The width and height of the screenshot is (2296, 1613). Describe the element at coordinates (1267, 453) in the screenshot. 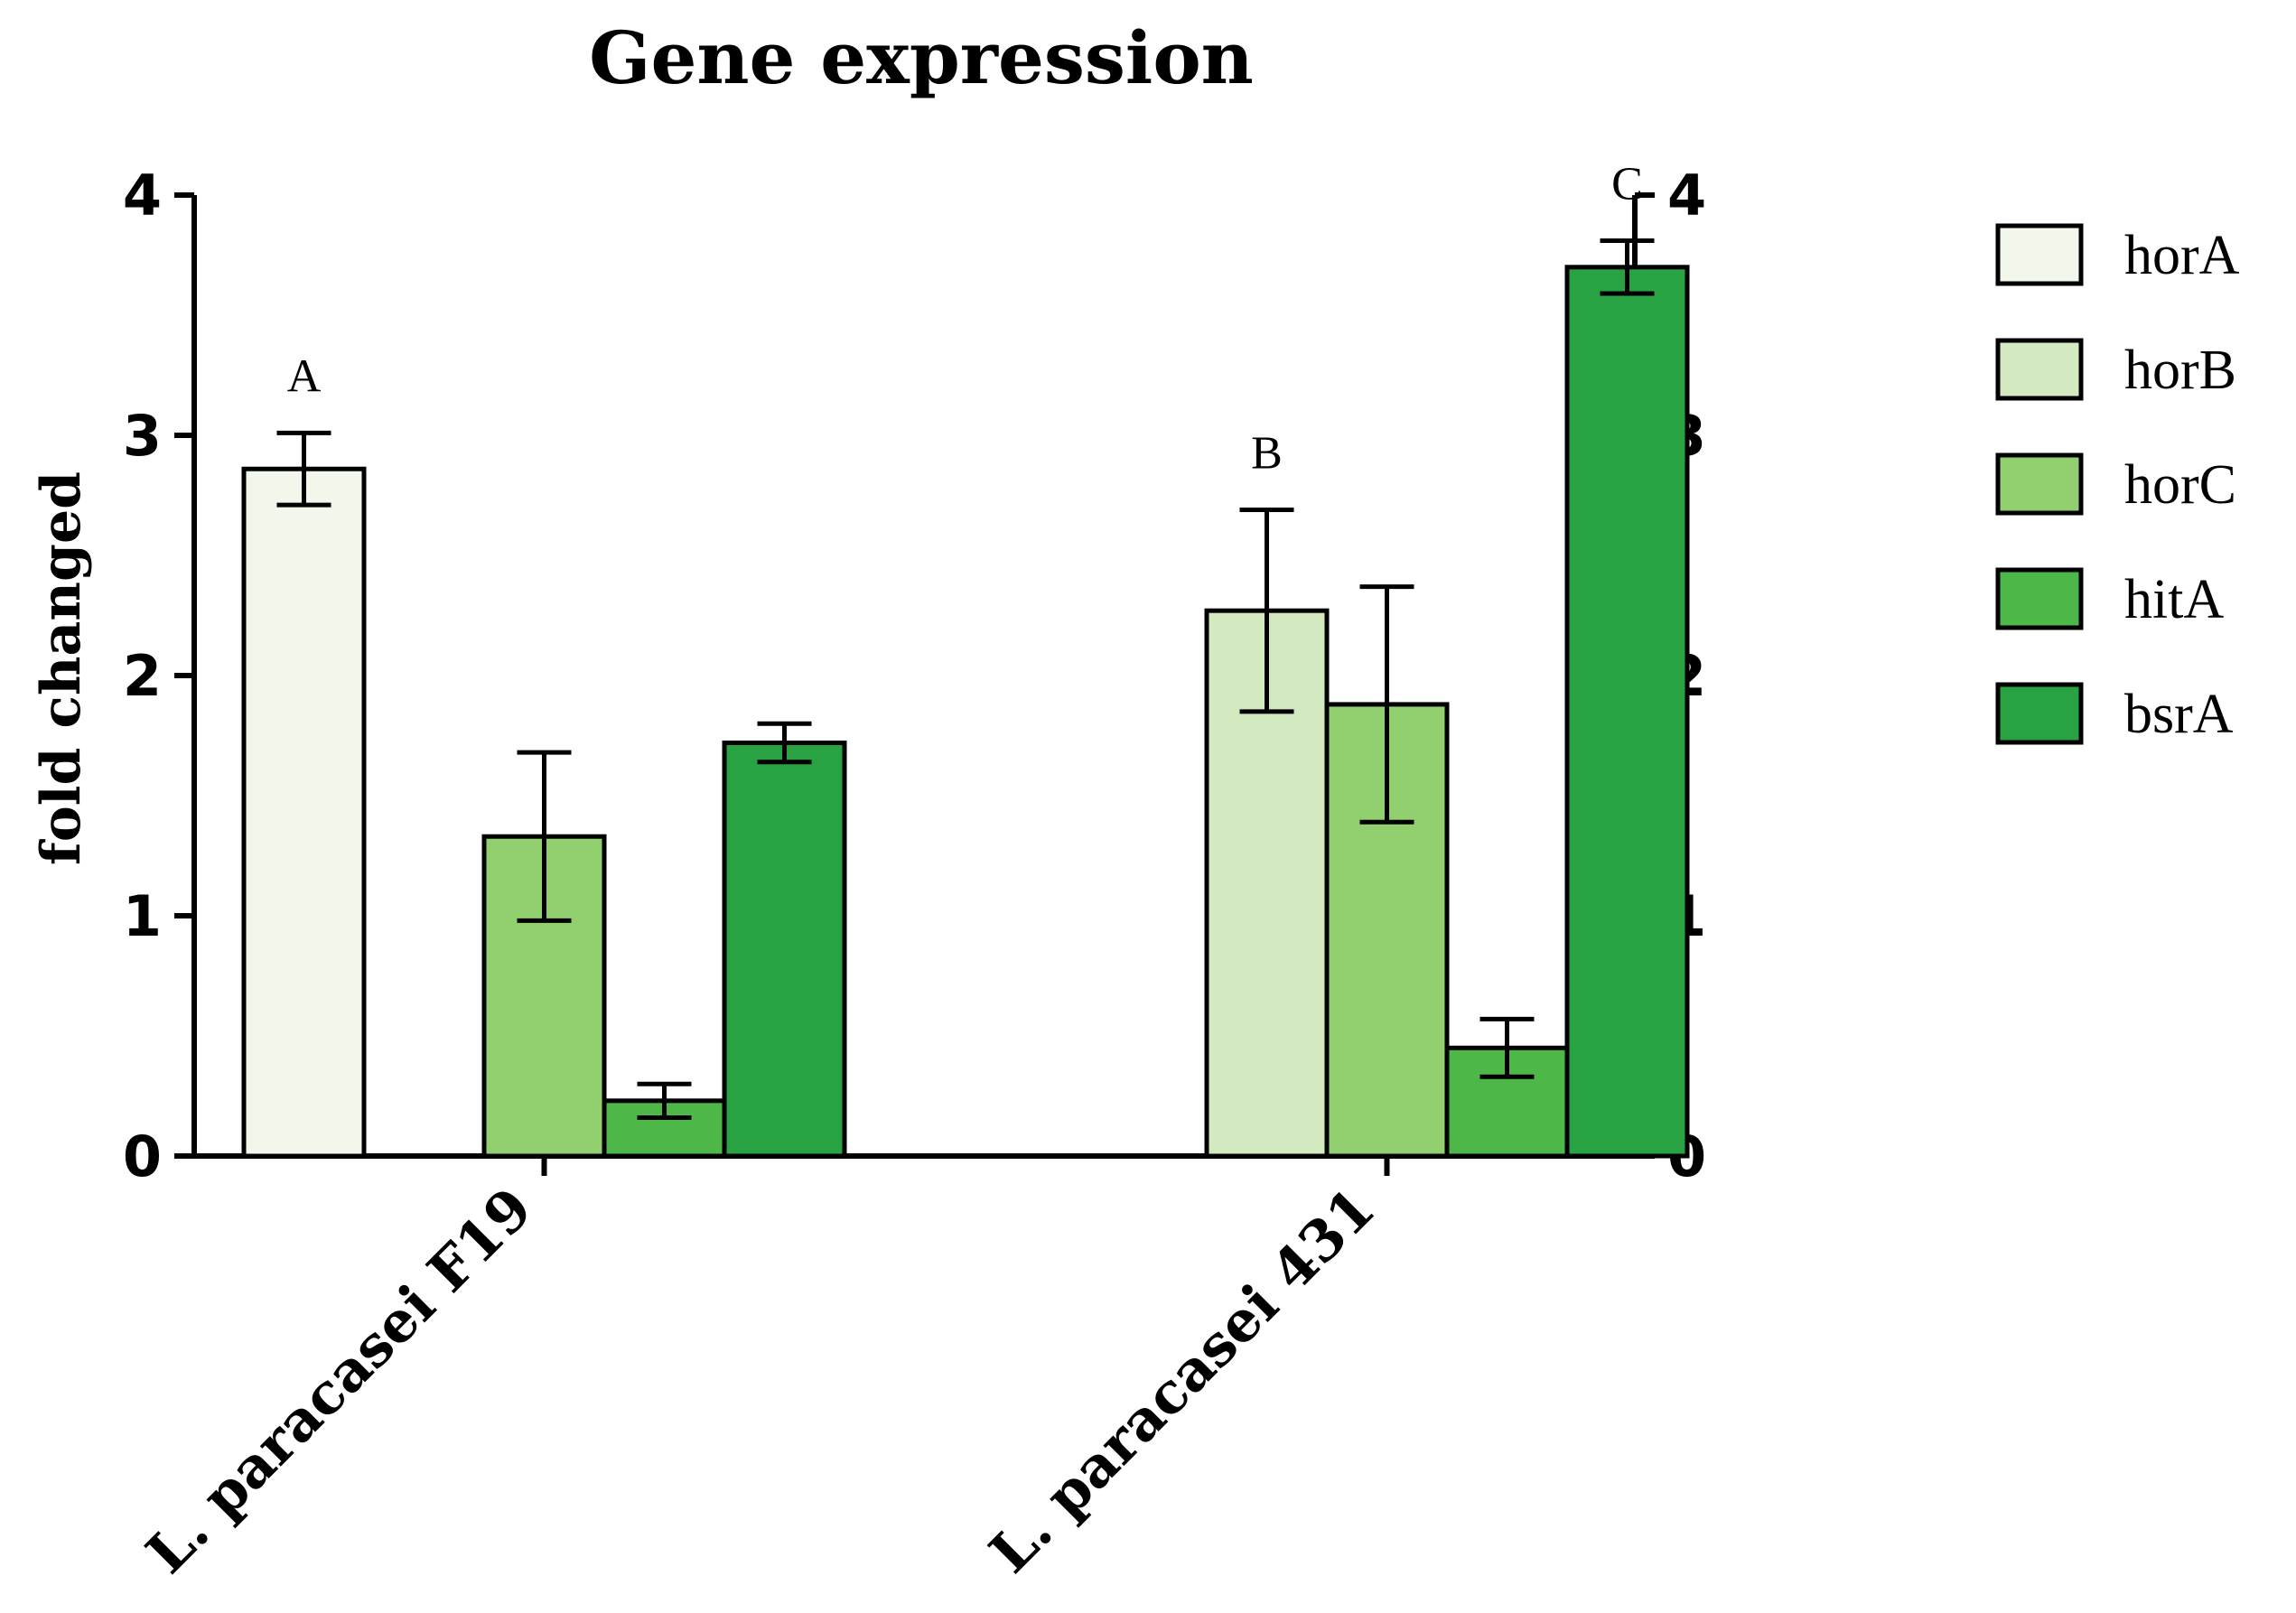

I see `annotation-label: B` at that location.